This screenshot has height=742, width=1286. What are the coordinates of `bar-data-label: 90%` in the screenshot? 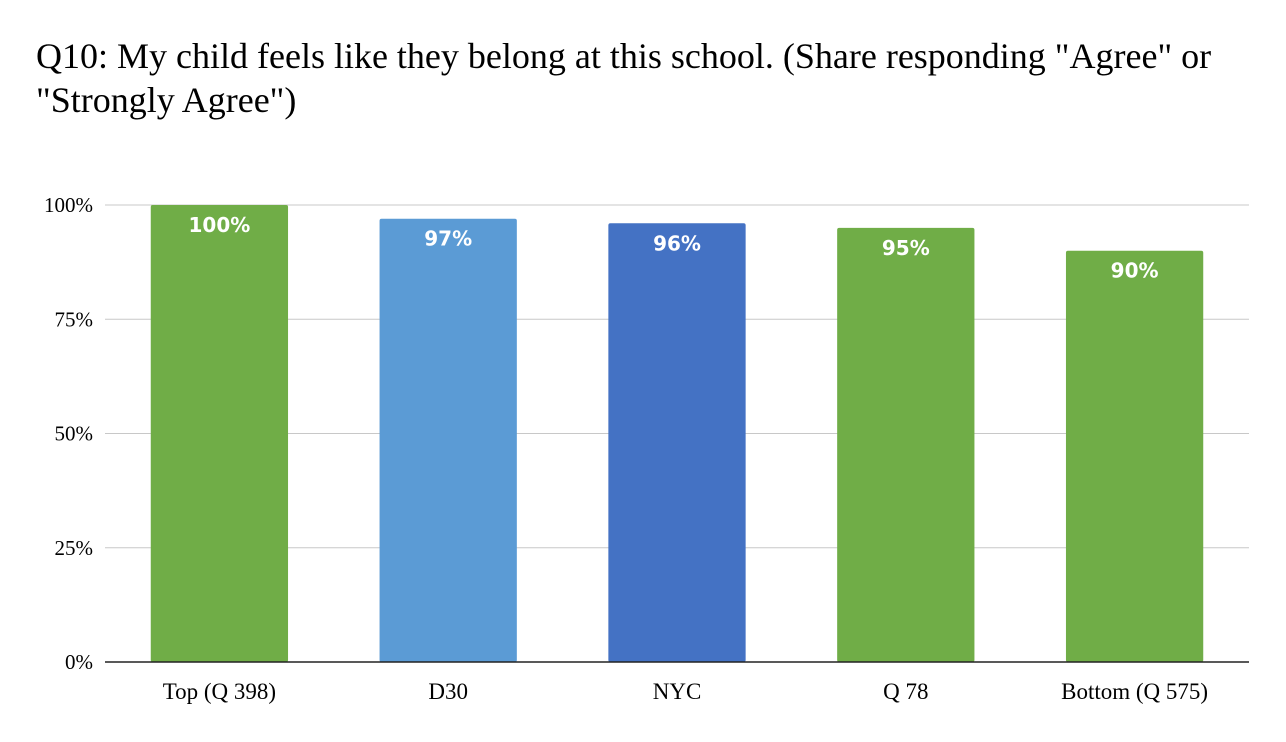 It's located at (1135, 271).